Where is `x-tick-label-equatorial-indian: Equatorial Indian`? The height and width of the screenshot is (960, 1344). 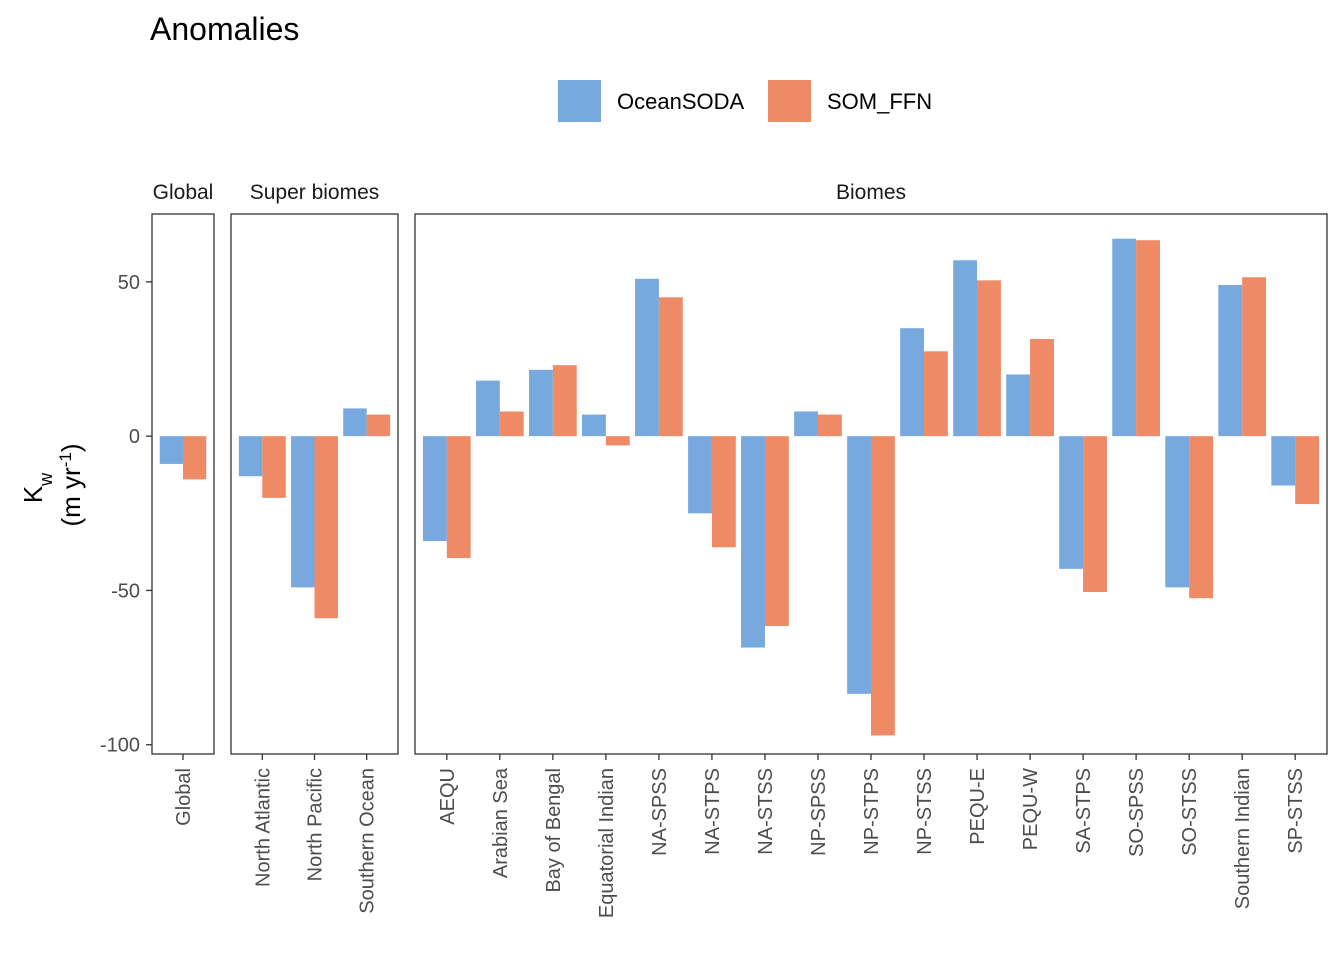 x-tick-label-equatorial-indian: Equatorial Indian is located at coordinates (607, 843).